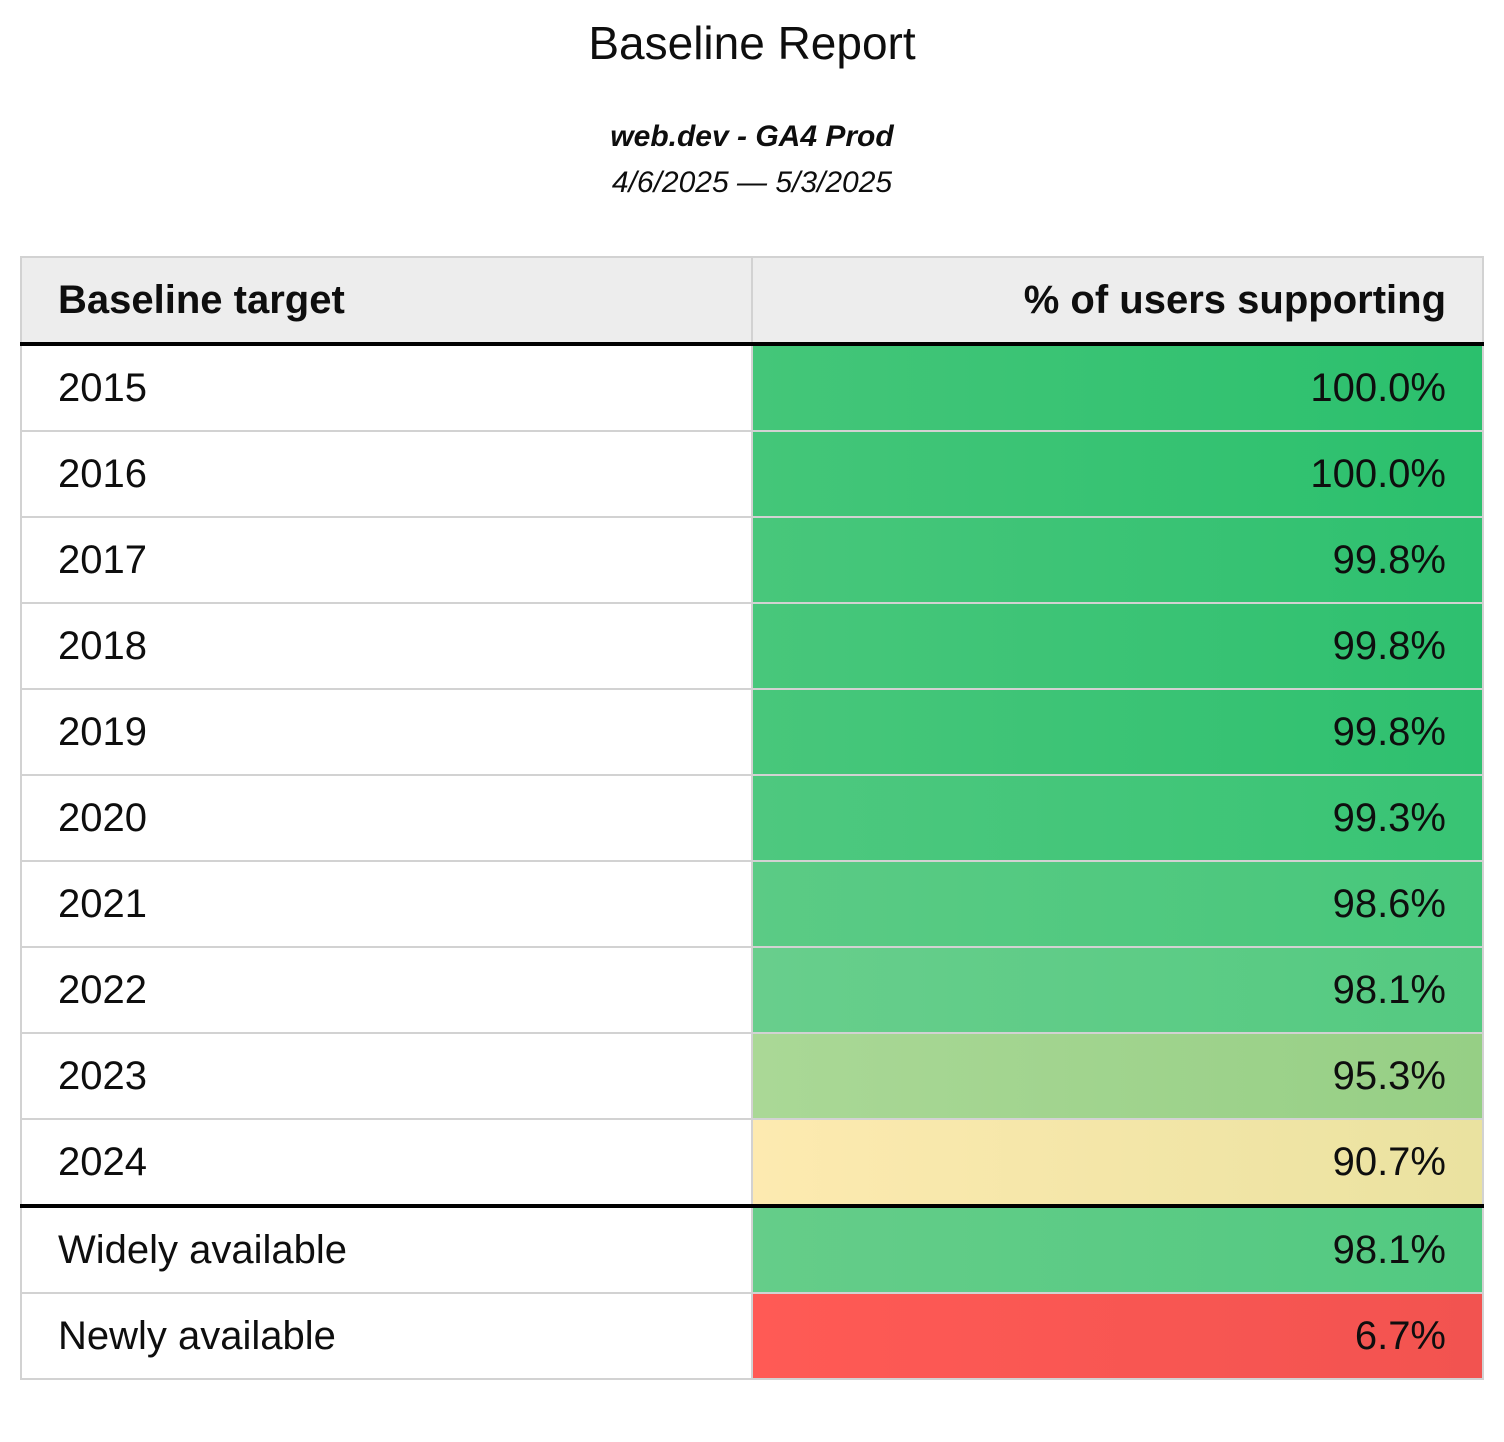 Image resolution: width=1504 pixels, height=1442 pixels. I want to click on baseline-target-cell: Widely available, so click(386, 1249).